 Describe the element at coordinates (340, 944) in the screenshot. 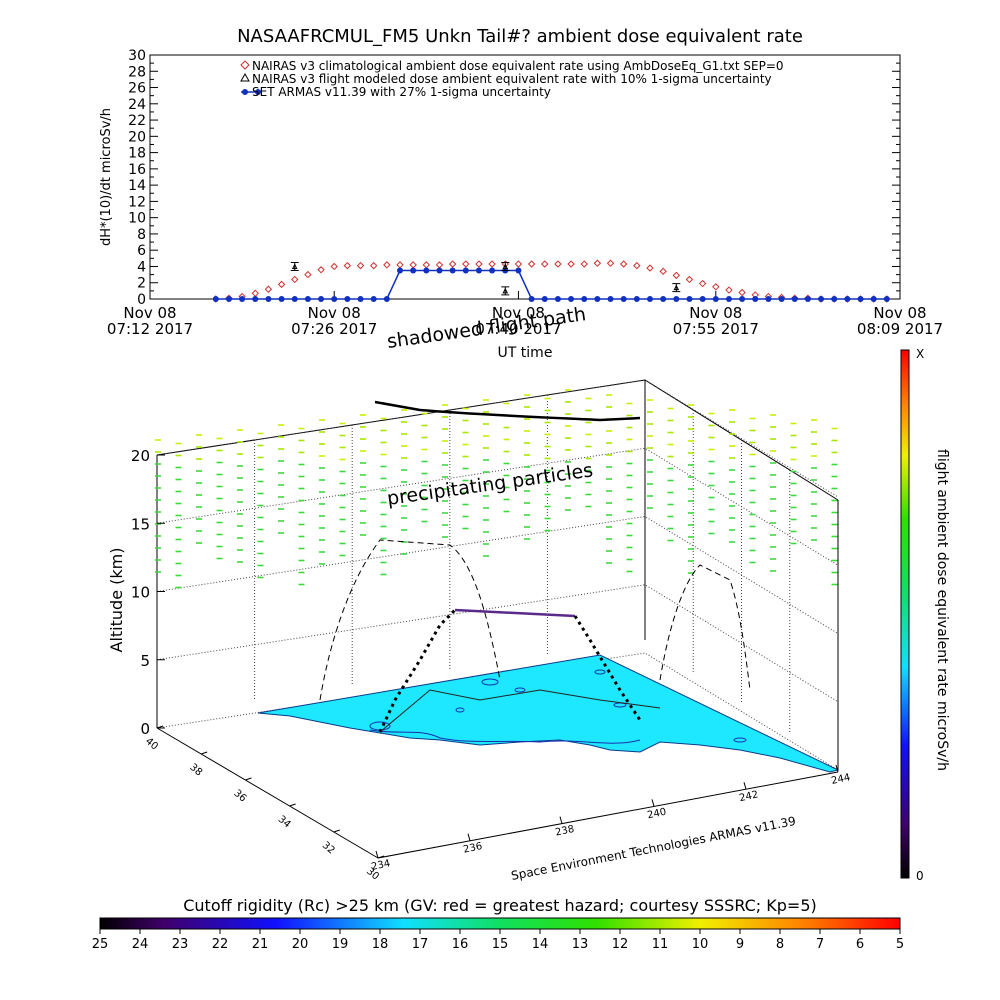

I see `bottom-tick-label: 19` at that location.